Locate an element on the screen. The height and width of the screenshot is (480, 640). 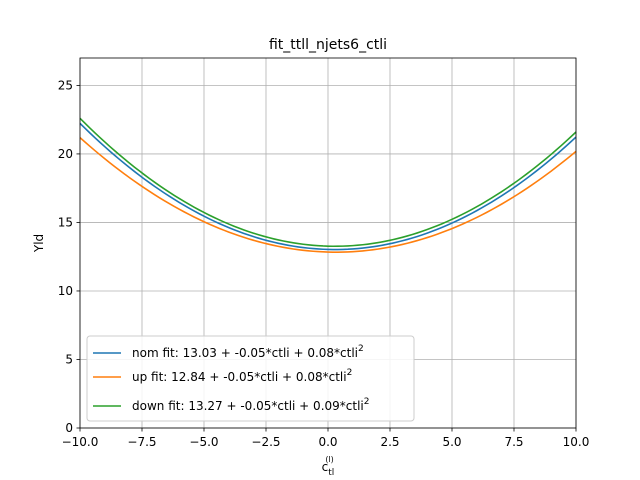
legend-label-text: down fit: 13.27 + -0.05*ctli + 0.09*ctli is located at coordinates (248, 406).